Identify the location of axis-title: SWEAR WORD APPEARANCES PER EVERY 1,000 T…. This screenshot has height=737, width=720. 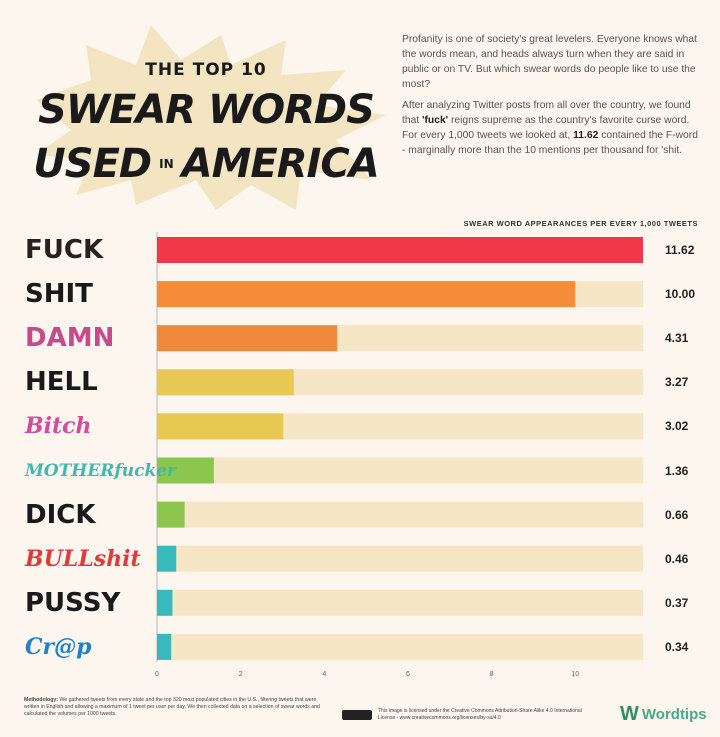
(580, 223).